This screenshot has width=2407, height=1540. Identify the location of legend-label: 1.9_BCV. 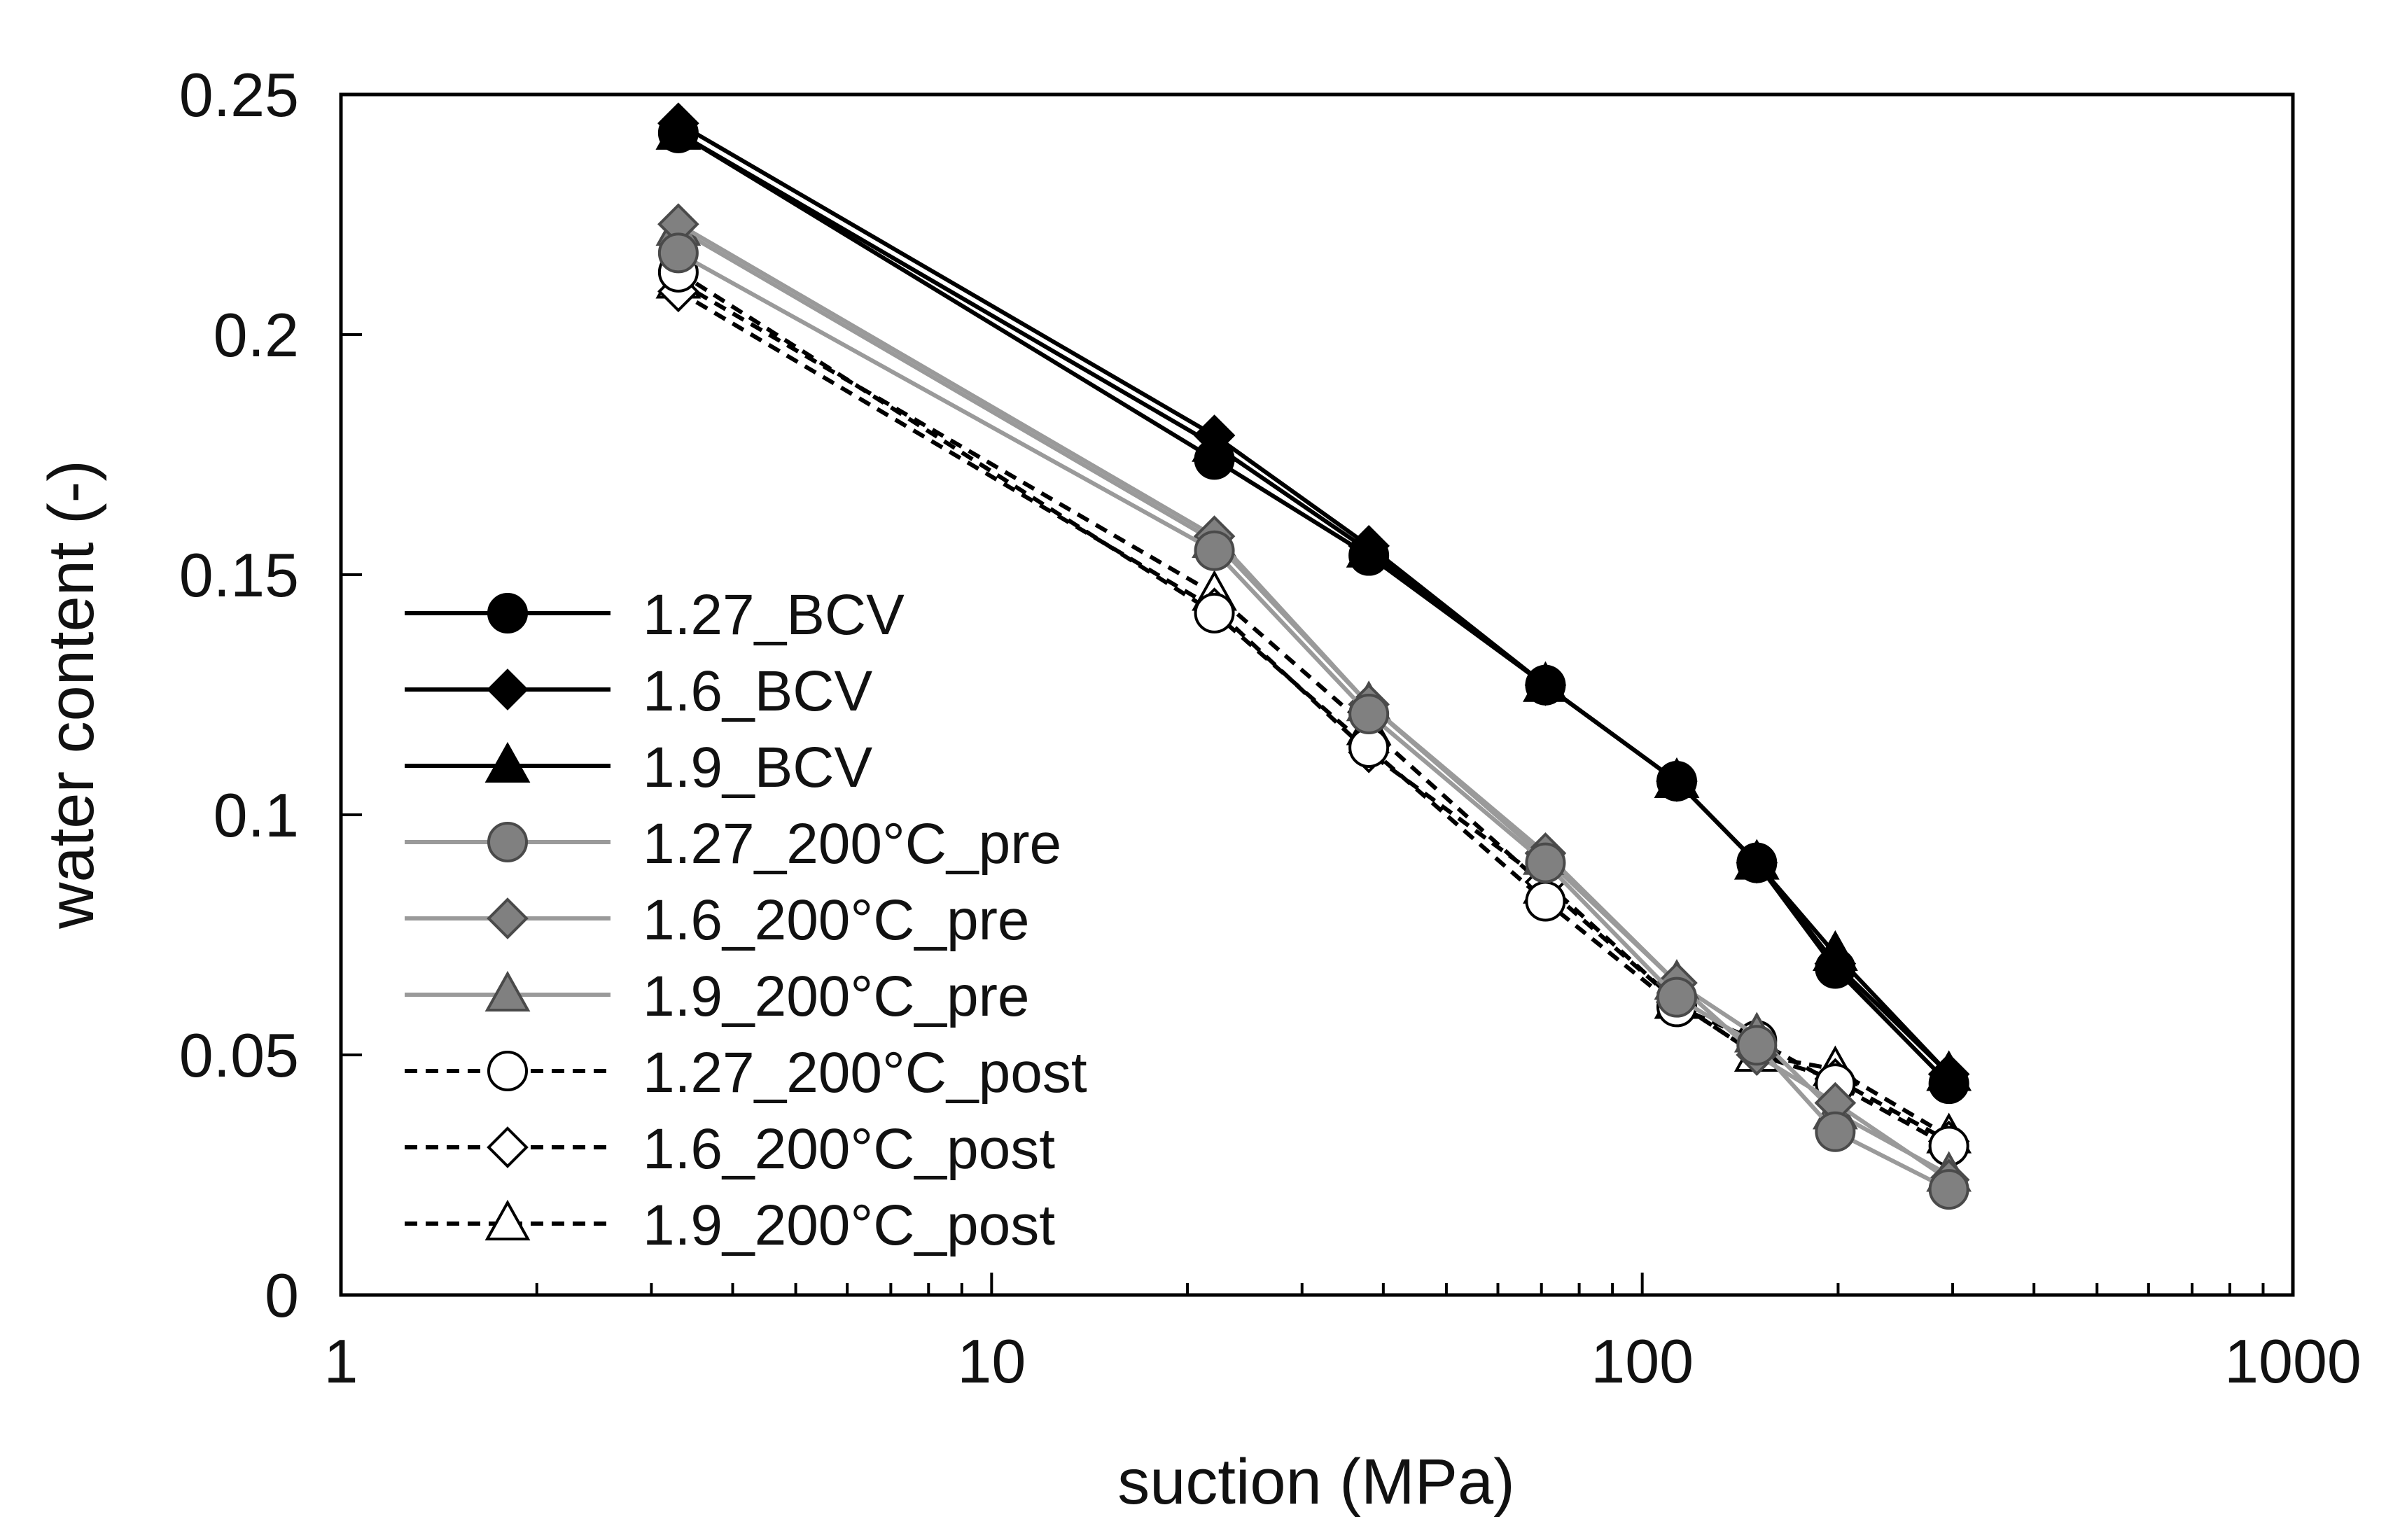
(758, 767).